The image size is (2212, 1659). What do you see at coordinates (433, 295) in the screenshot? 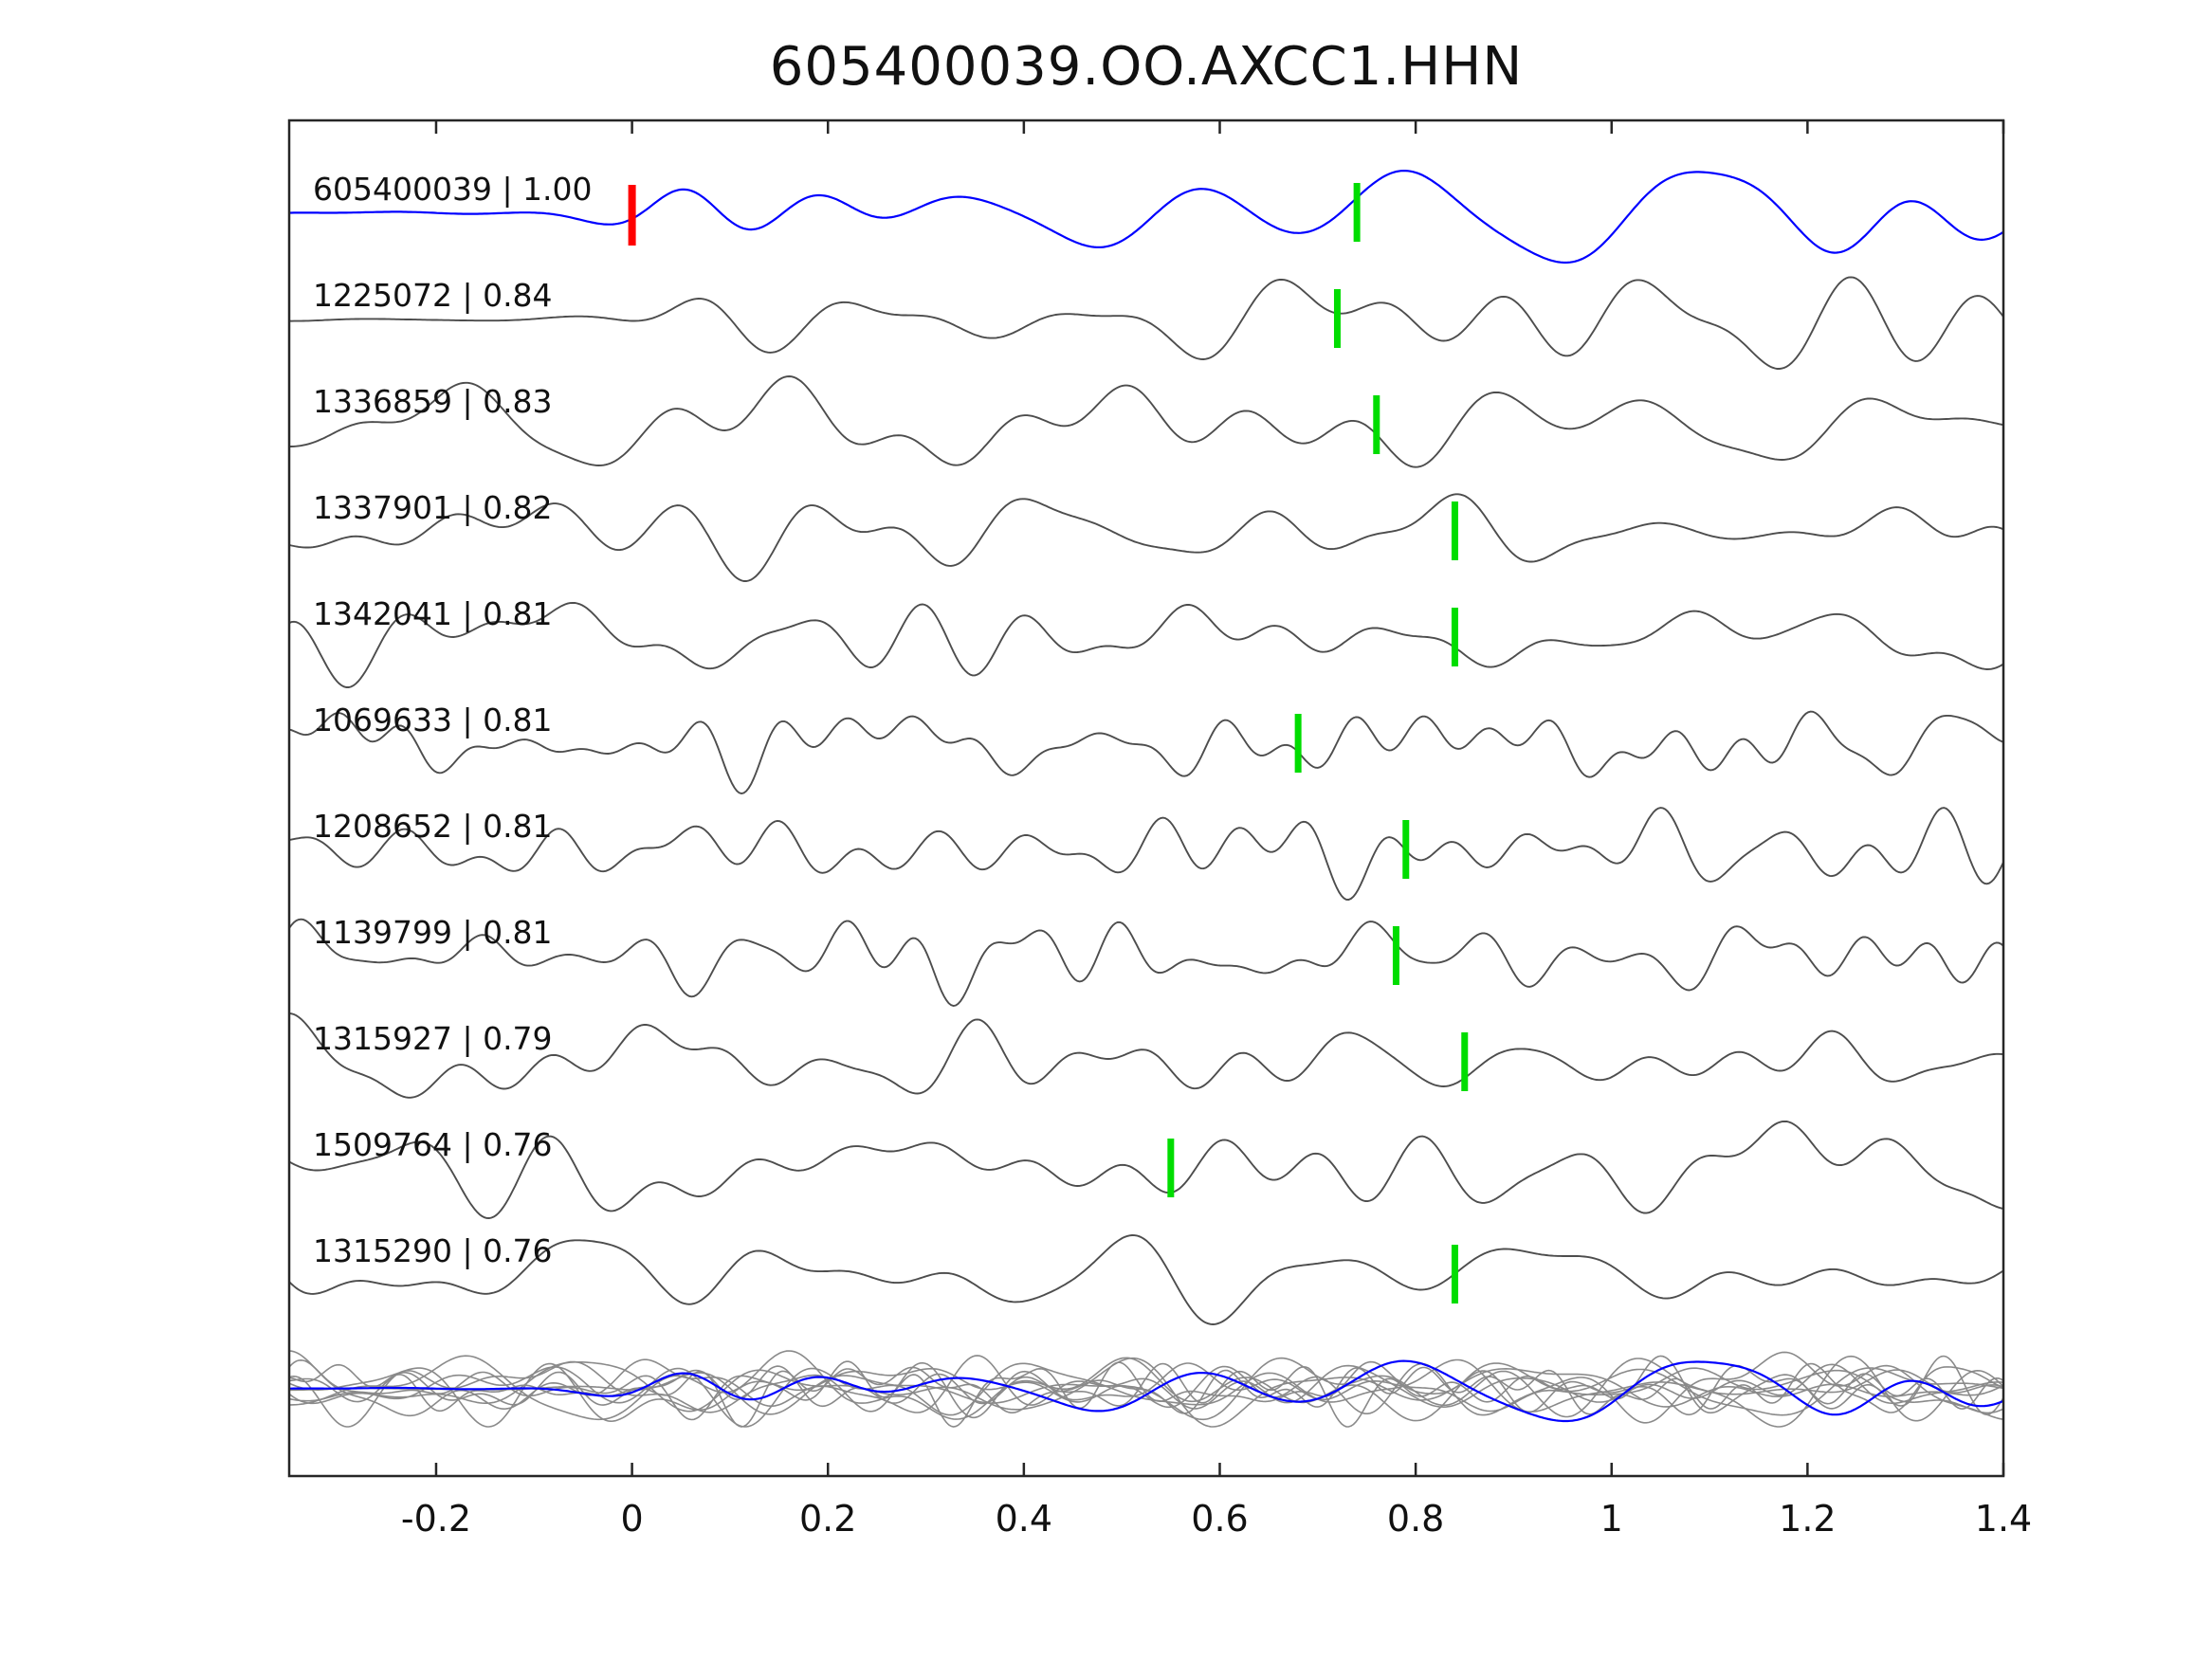
I see `trace-label-1225072: 1225072 | 0.84` at bounding box center [433, 295].